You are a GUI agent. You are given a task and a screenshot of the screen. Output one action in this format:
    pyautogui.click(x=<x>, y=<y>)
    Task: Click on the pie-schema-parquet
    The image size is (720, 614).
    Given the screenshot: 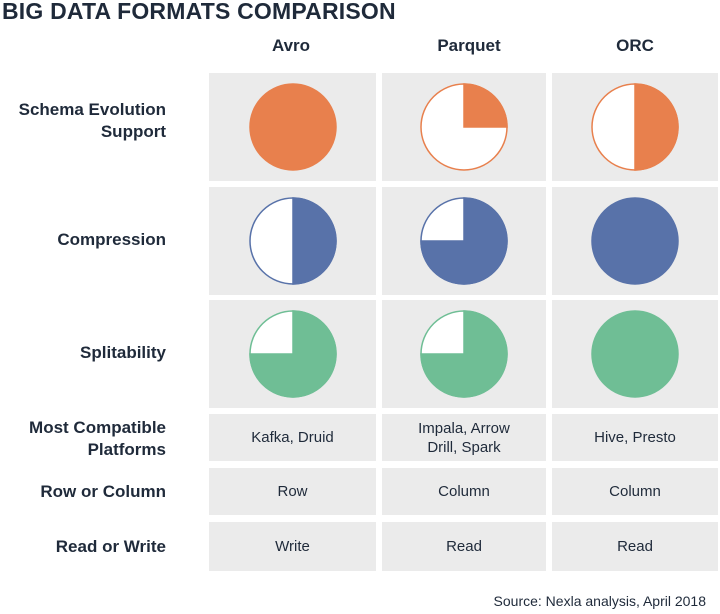 What is the action you would take?
    pyautogui.click(x=464, y=127)
    